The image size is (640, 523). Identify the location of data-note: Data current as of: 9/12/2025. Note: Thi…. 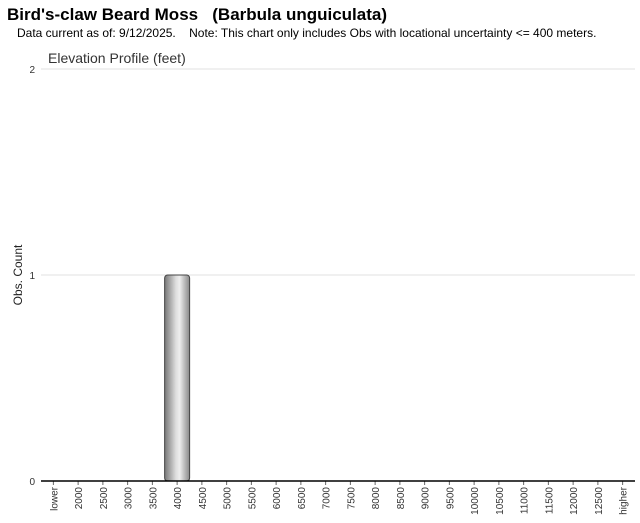
(307, 33).